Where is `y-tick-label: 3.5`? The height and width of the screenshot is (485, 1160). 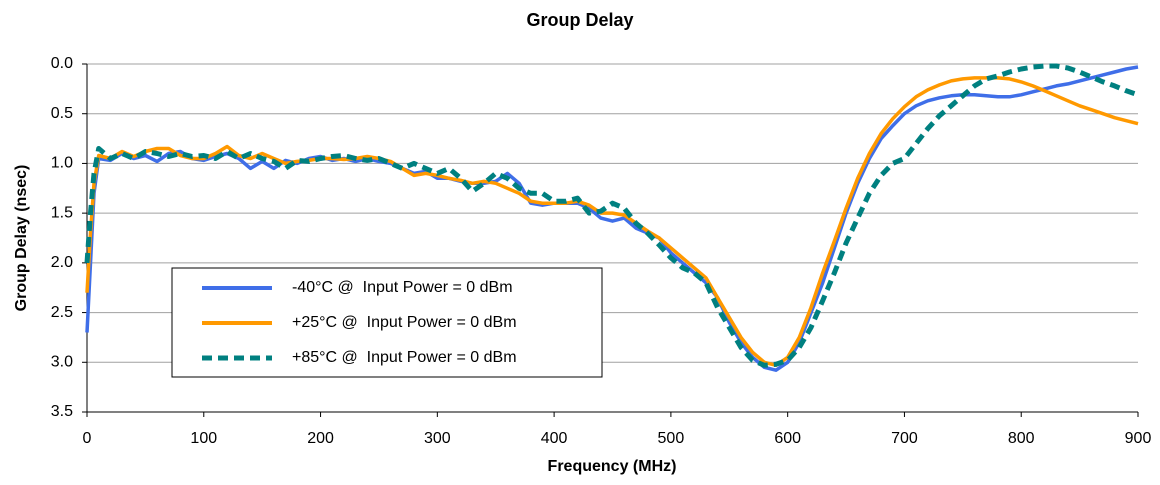
y-tick-label: 3.5 is located at coordinates (62, 411).